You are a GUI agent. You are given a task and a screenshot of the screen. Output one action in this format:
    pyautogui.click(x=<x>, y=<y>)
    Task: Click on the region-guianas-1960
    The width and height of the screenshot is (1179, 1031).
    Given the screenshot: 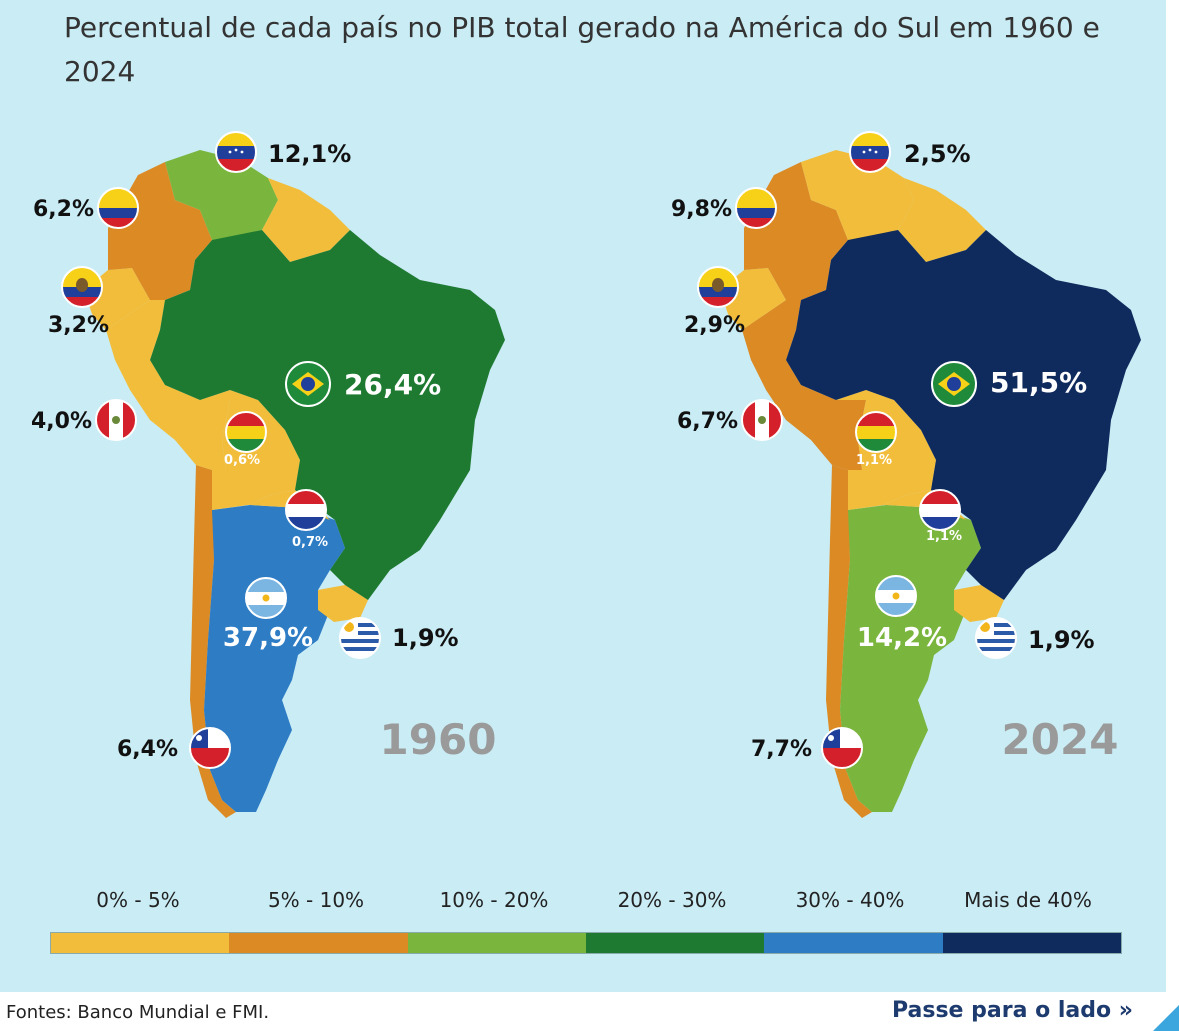 What is the action you would take?
    pyautogui.click(x=306, y=220)
    